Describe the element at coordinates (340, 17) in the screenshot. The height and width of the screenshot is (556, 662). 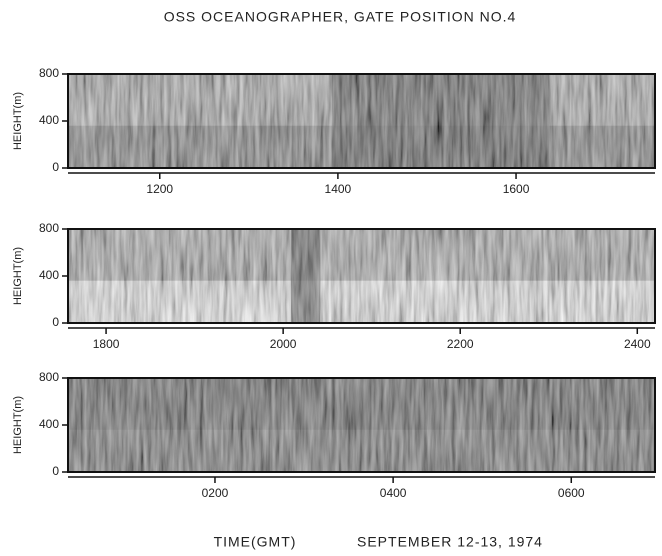
I see `figure-title: OSS OCEANOGRAPHER, GATE POSITION NO.4` at that location.